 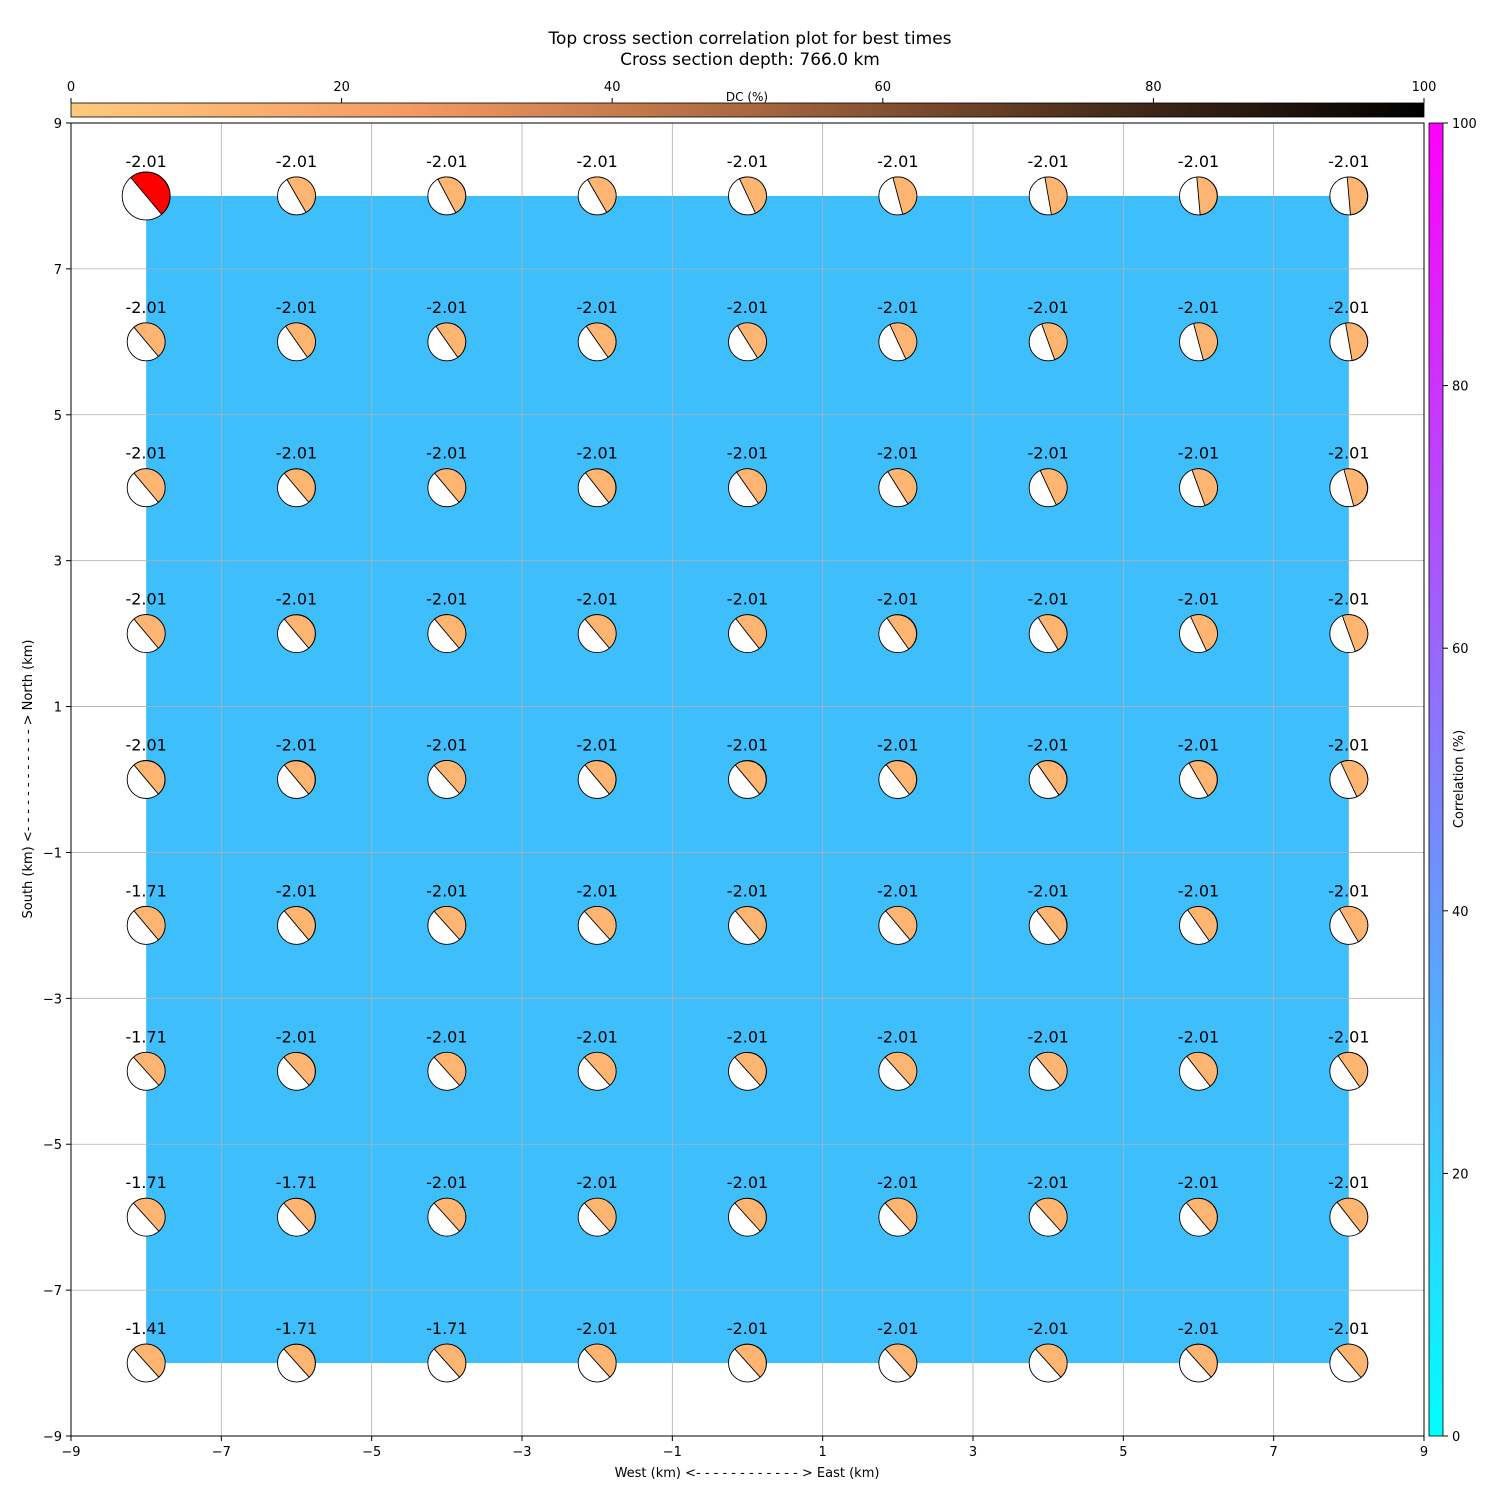 I want to click on correlation-colorbar: 0 20 40 60 80 100 Correlation (%), so click(x=1452, y=781).